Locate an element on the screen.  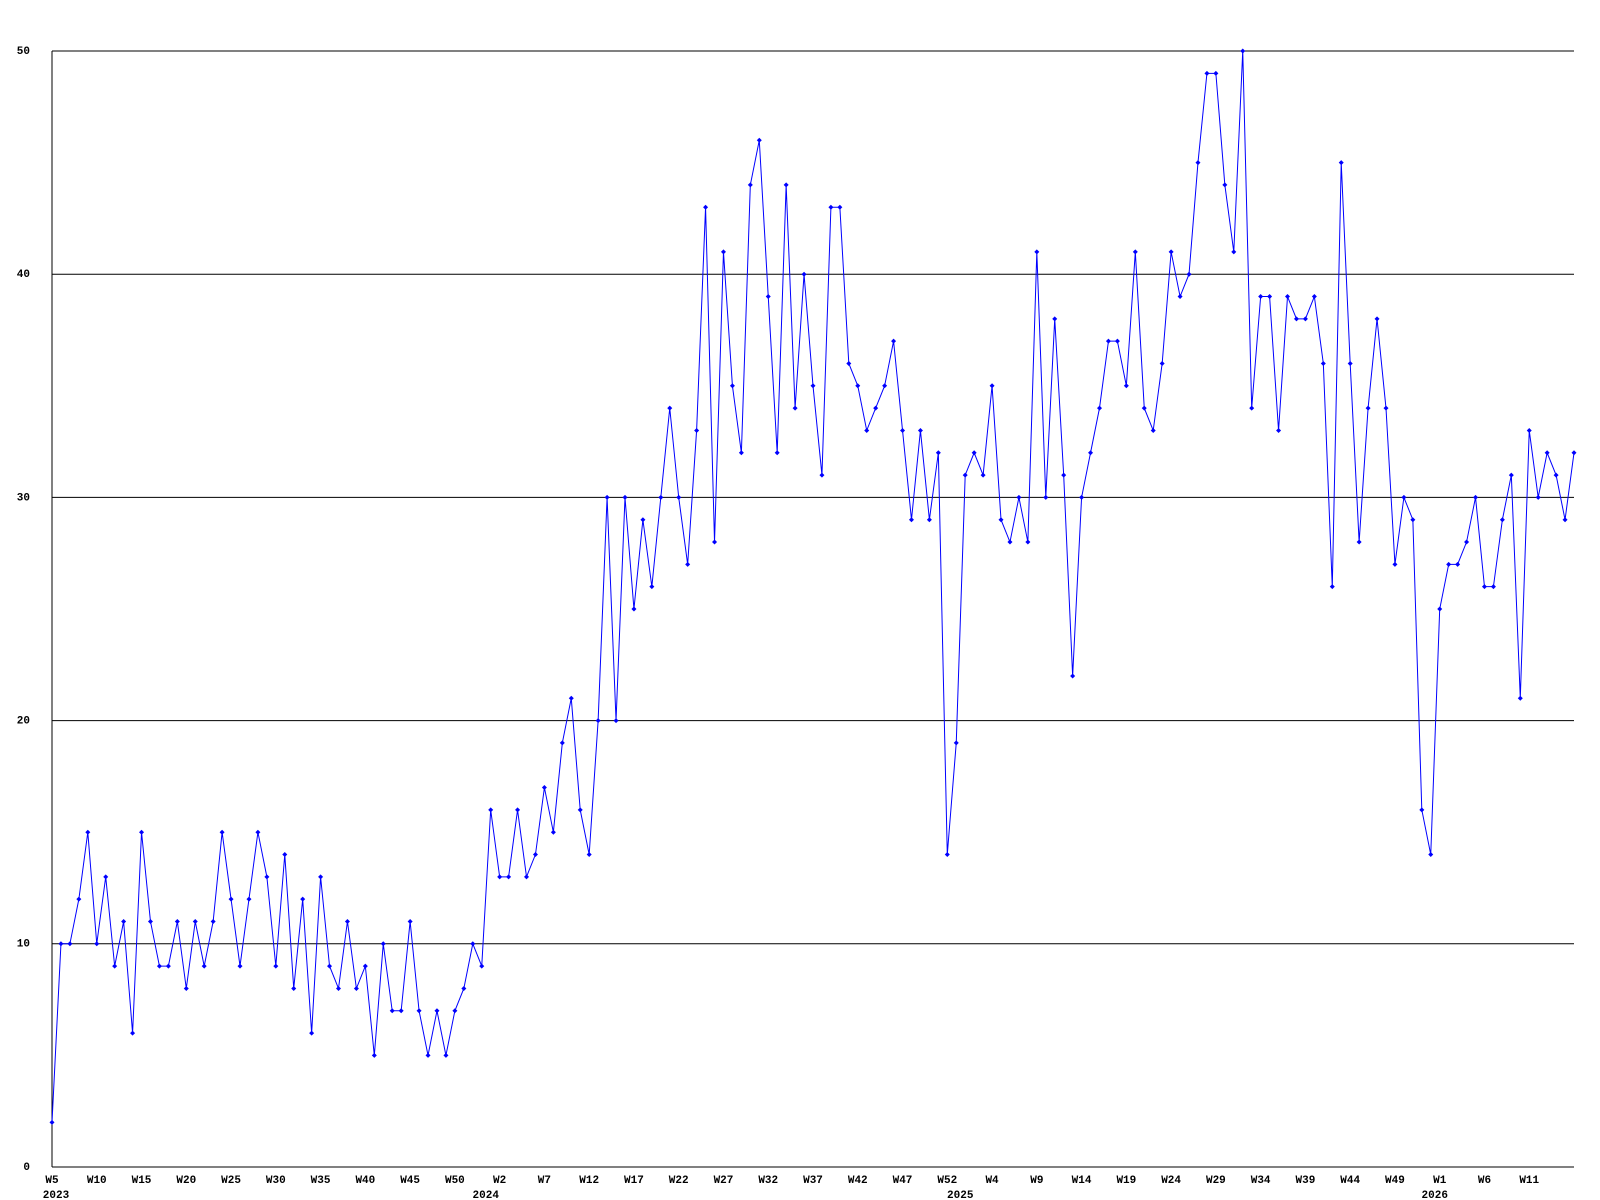
x-tick-label: W11 is located at coordinates (1529, 1181).